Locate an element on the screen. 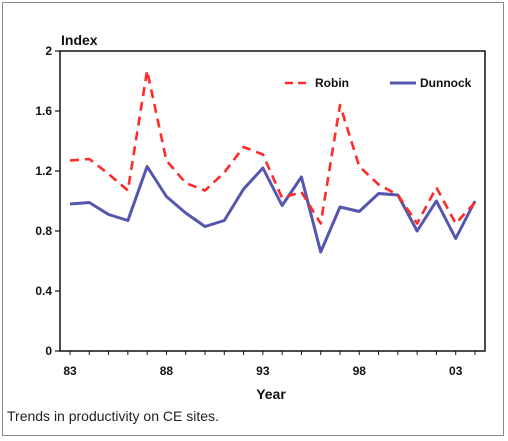 This screenshot has height=441, width=508. legend-label-dunnock: Dunnock is located at coordinates (446, 83).